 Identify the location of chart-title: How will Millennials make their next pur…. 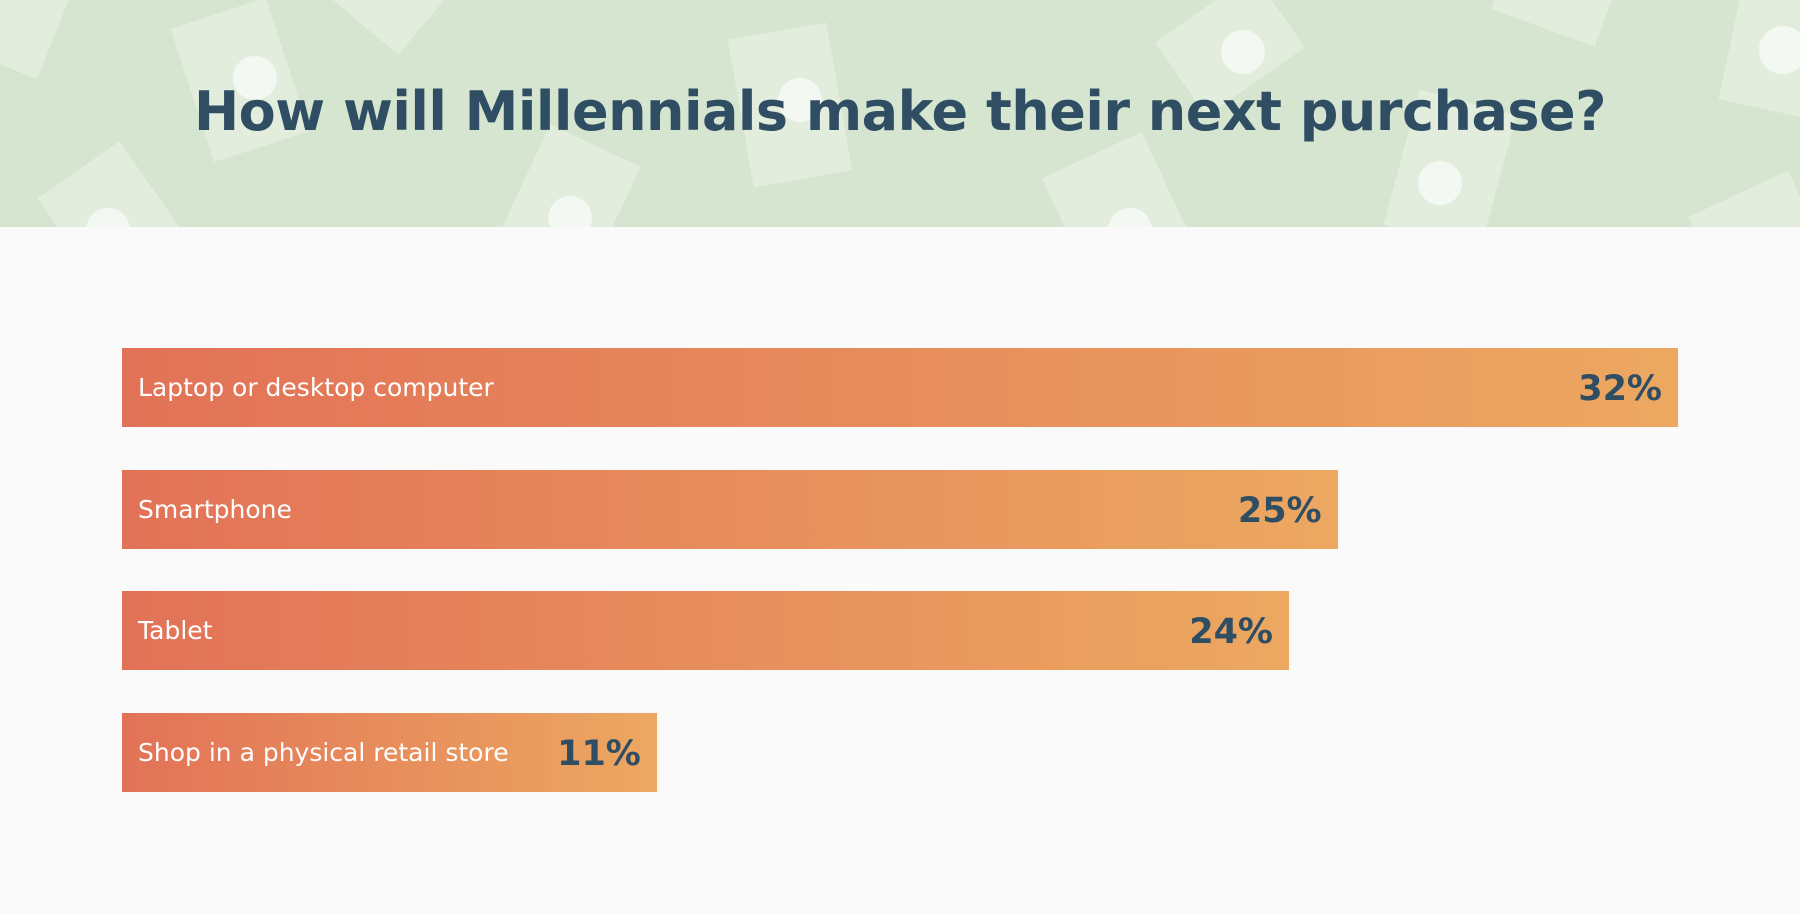
(900, 111).